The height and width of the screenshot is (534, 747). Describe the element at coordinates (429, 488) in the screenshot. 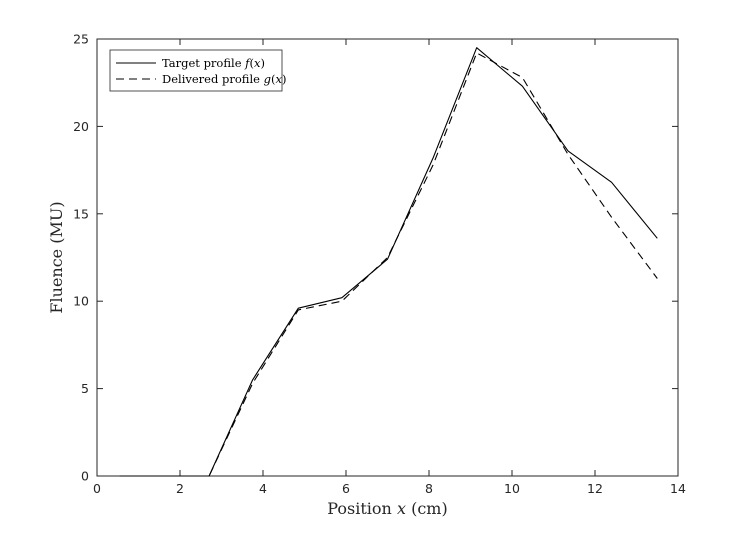

I see `x-tick-label: 8` at that location.